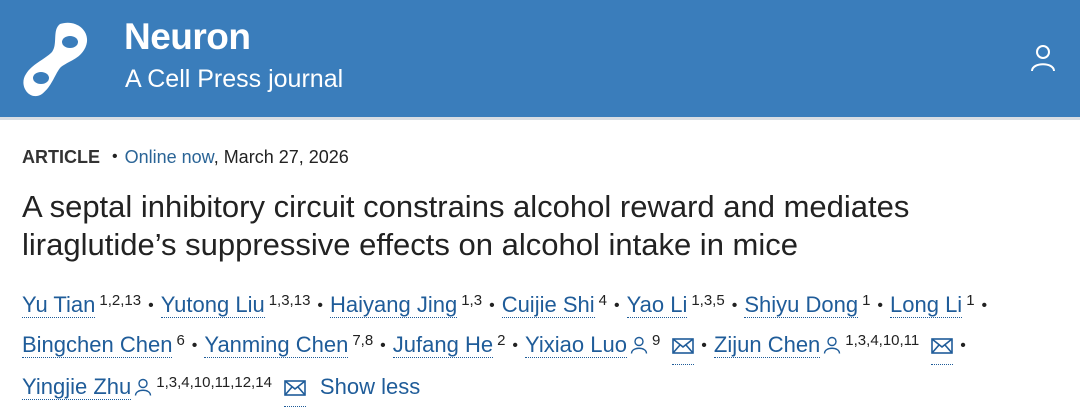 This screenshot has width=1080, height=407. What do you see at coordinates (443, 345) in the screenshot?
I see `author-link: Jufang He` at bounding box center [443, 345].